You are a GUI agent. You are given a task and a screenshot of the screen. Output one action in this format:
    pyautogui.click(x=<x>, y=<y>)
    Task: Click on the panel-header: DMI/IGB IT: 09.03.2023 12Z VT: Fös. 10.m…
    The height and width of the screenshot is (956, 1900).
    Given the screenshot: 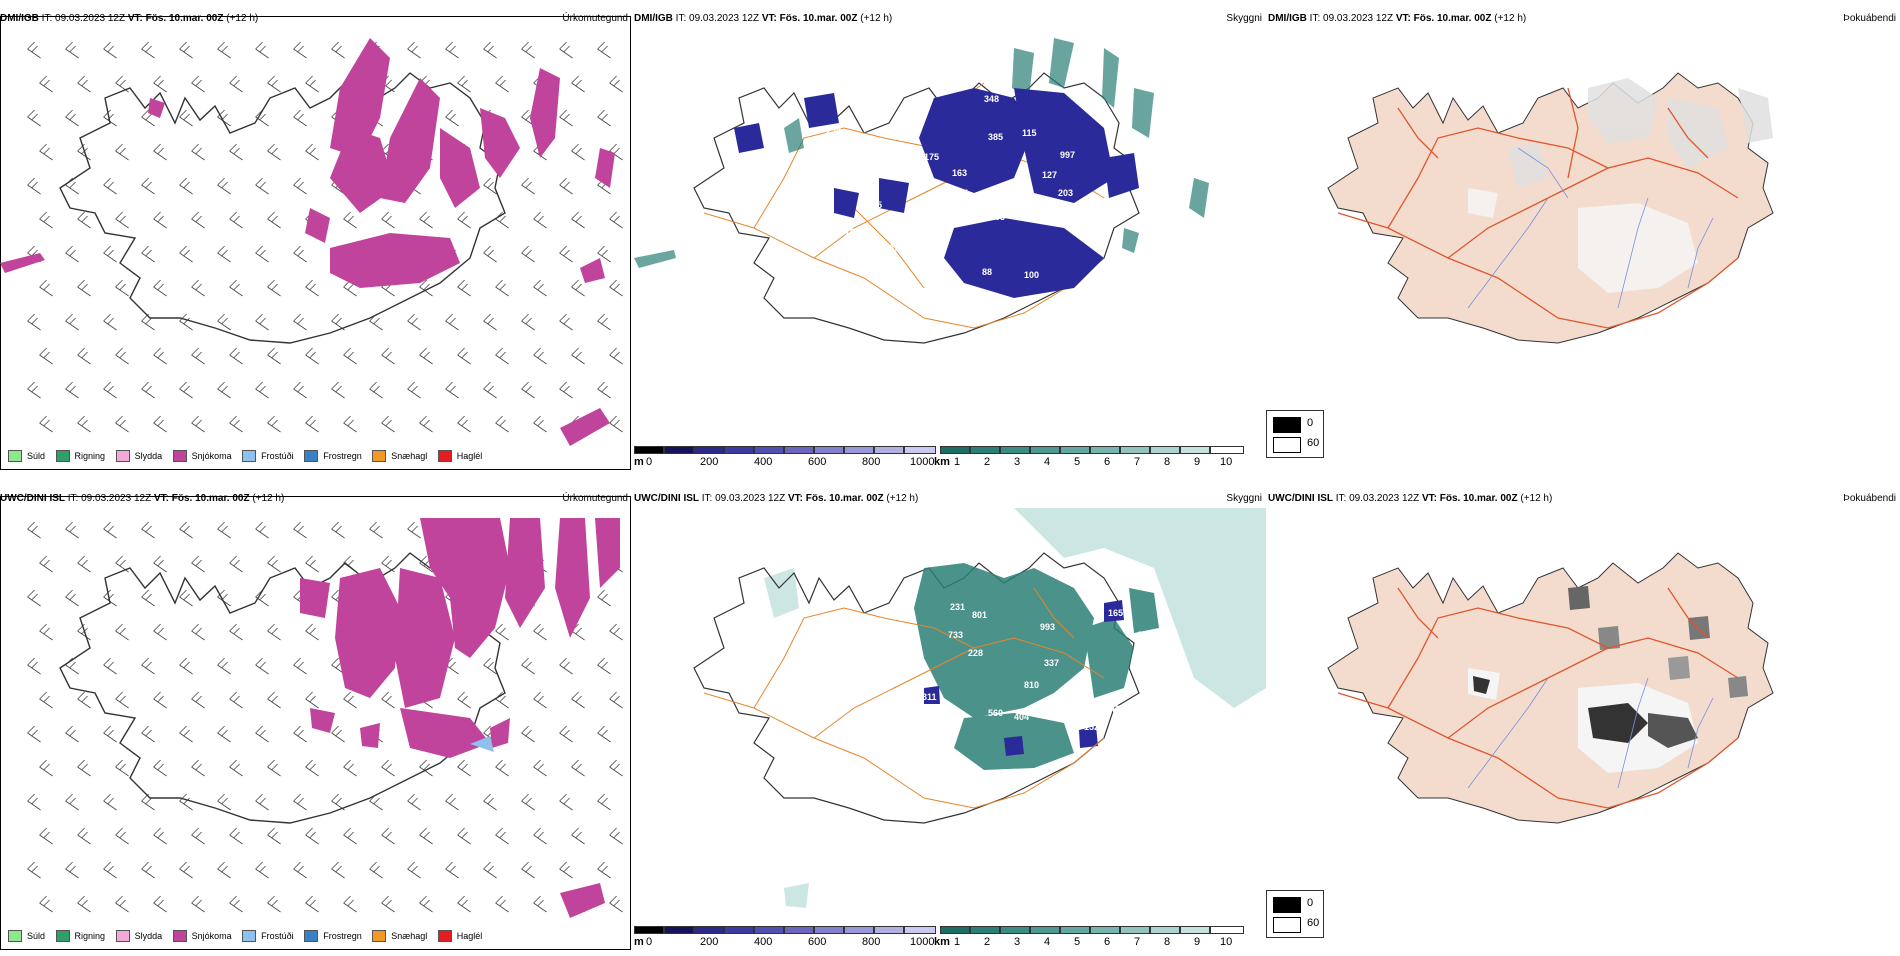 What is the action you would take?
    pyautogui.click(x=950, y=19)
    